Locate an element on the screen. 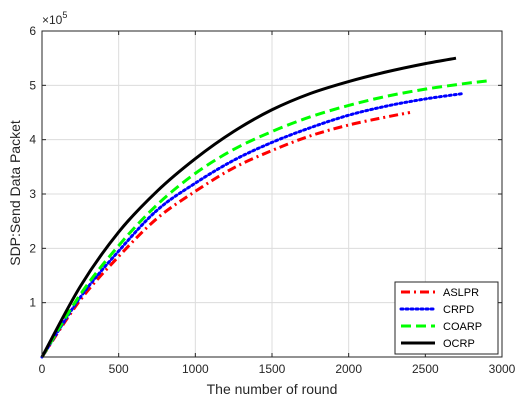  x-tick-label: 500 is located at coordinates (119, 369).